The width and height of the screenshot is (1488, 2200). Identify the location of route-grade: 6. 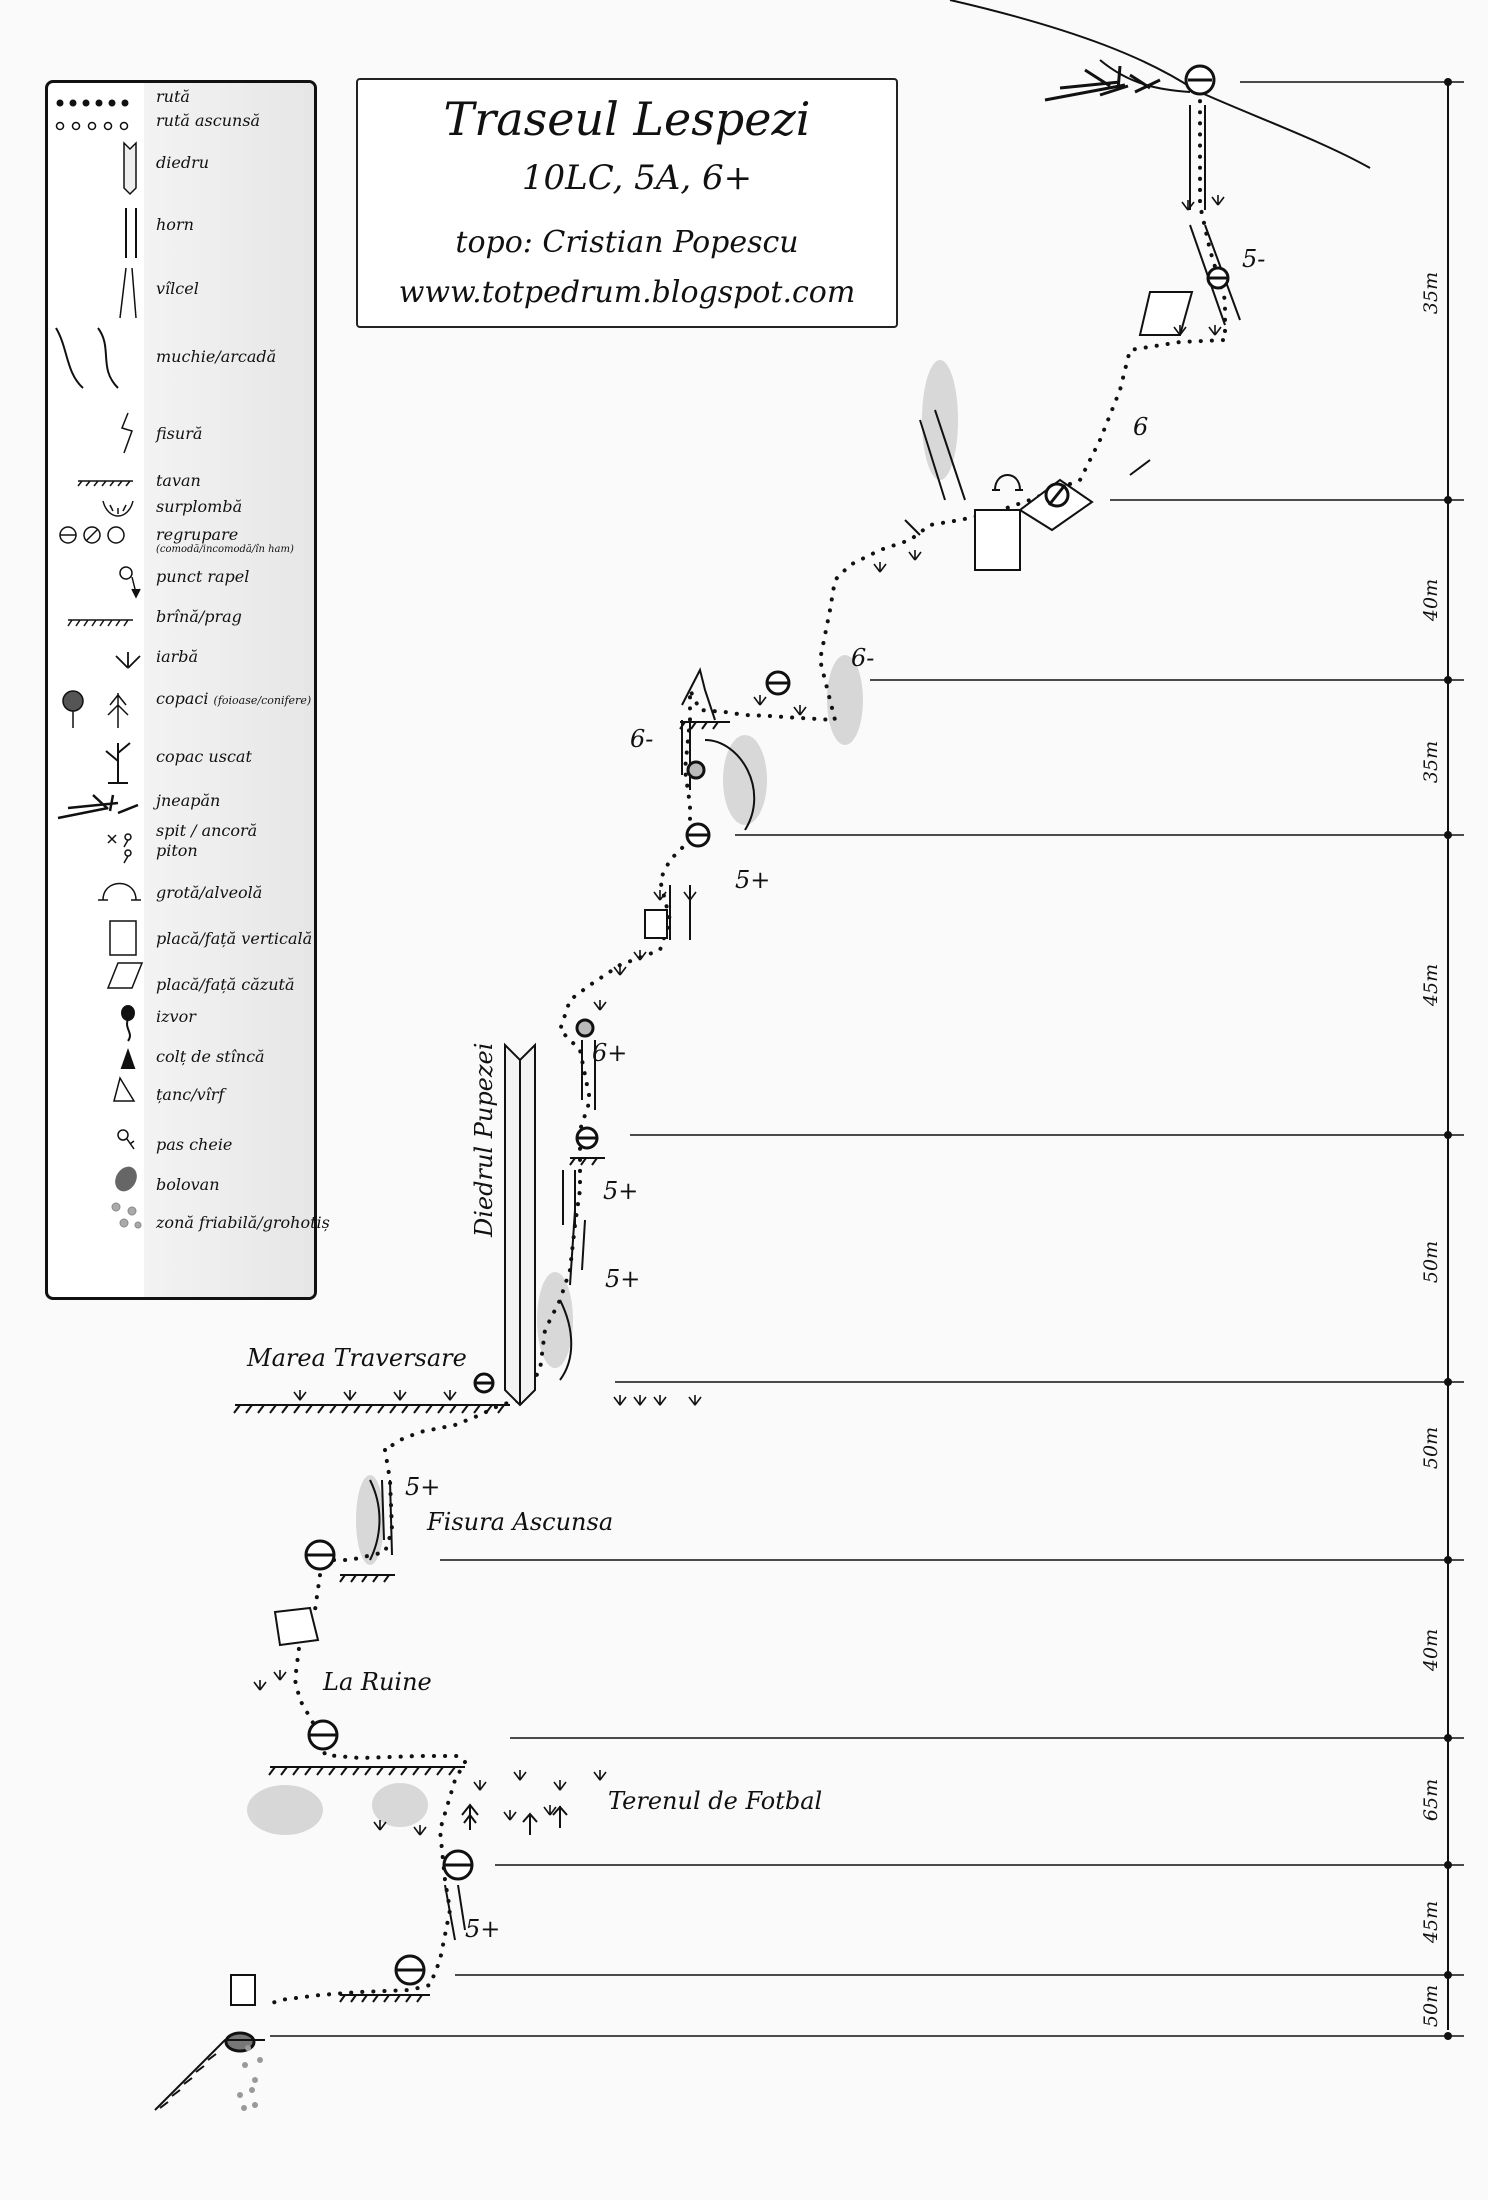
(1140, 427).